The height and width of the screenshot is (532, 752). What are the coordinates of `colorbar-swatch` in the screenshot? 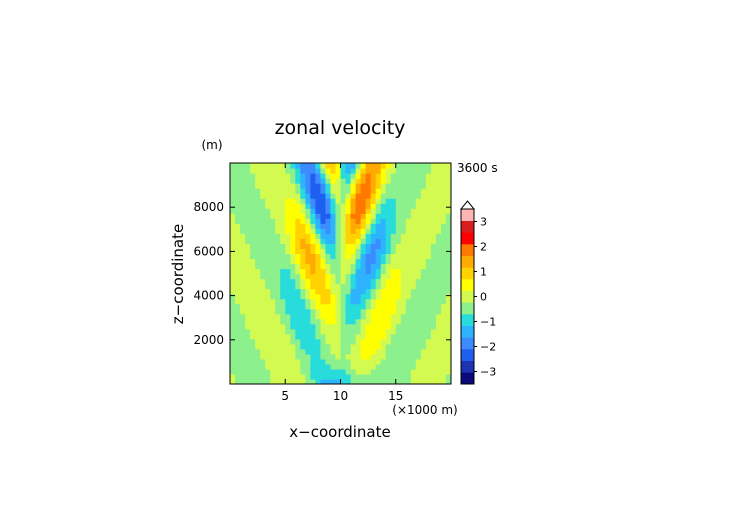 It's located at (467, 378).